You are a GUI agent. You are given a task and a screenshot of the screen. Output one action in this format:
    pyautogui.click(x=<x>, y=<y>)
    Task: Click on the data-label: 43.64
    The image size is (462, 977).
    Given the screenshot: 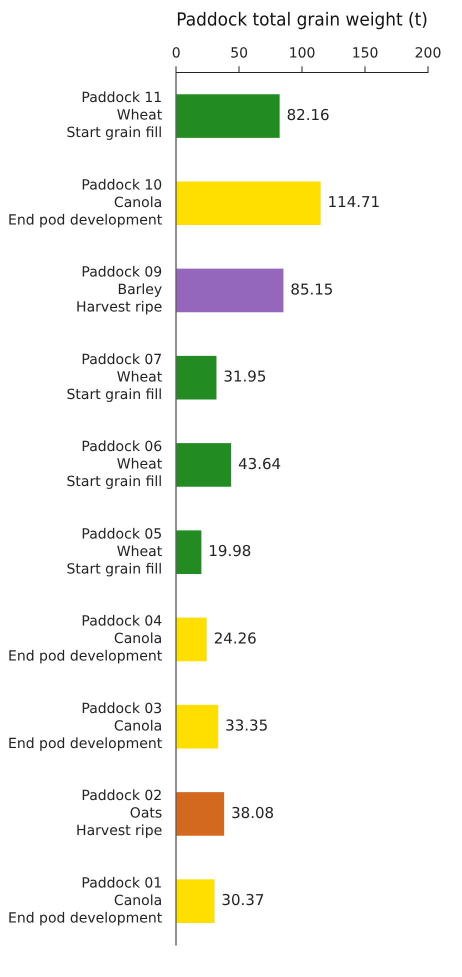 What is the action you would take?
    pyautogui.click(x=260, y=463)
    